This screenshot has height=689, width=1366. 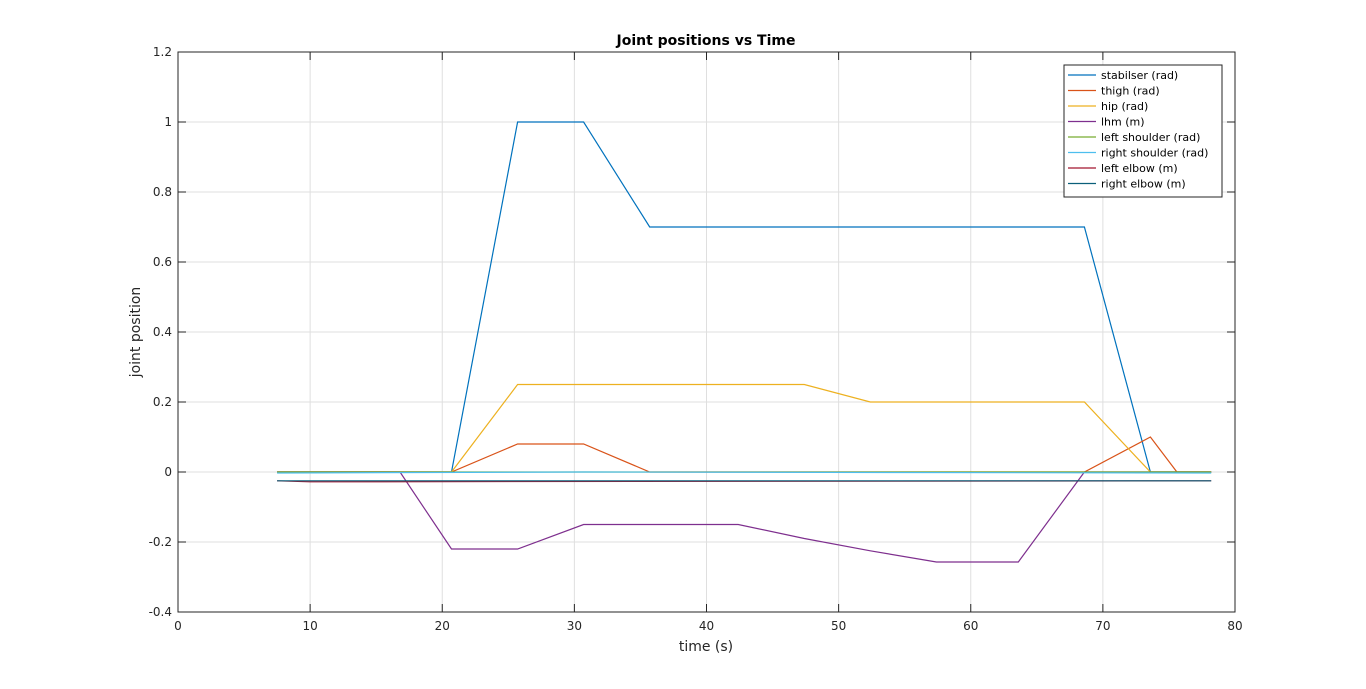 I want to click on y-tick-label: 0.8, so click(x=162, y=192).